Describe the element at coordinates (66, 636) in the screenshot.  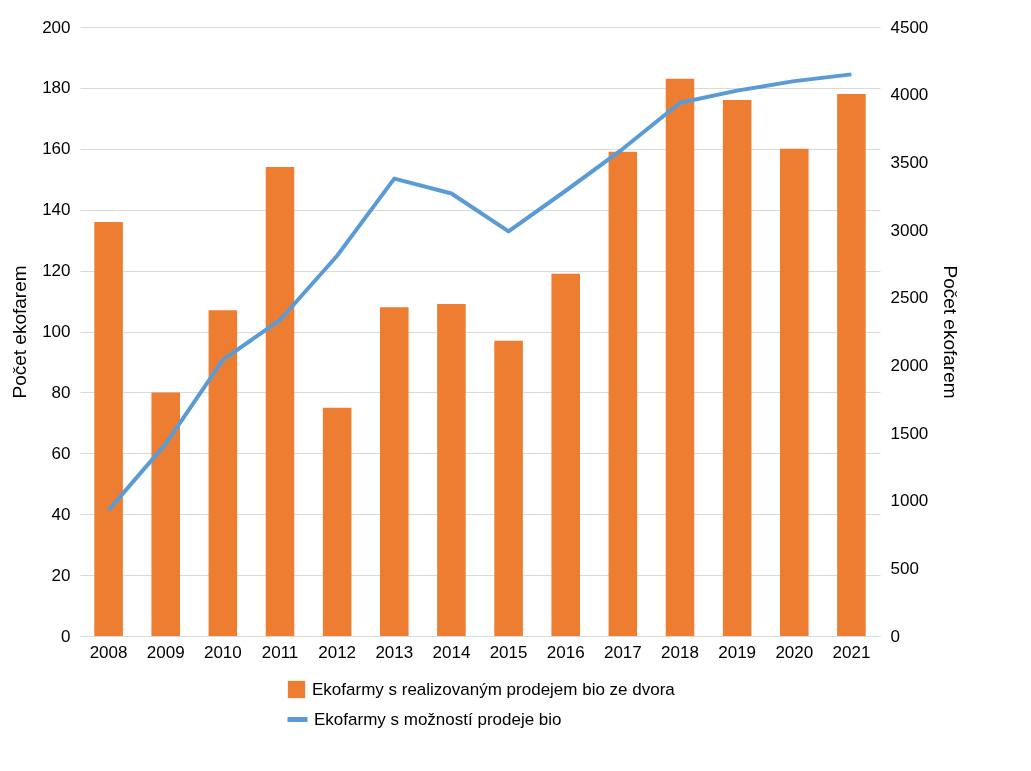
I see `y-tick-label: 0` at that location.